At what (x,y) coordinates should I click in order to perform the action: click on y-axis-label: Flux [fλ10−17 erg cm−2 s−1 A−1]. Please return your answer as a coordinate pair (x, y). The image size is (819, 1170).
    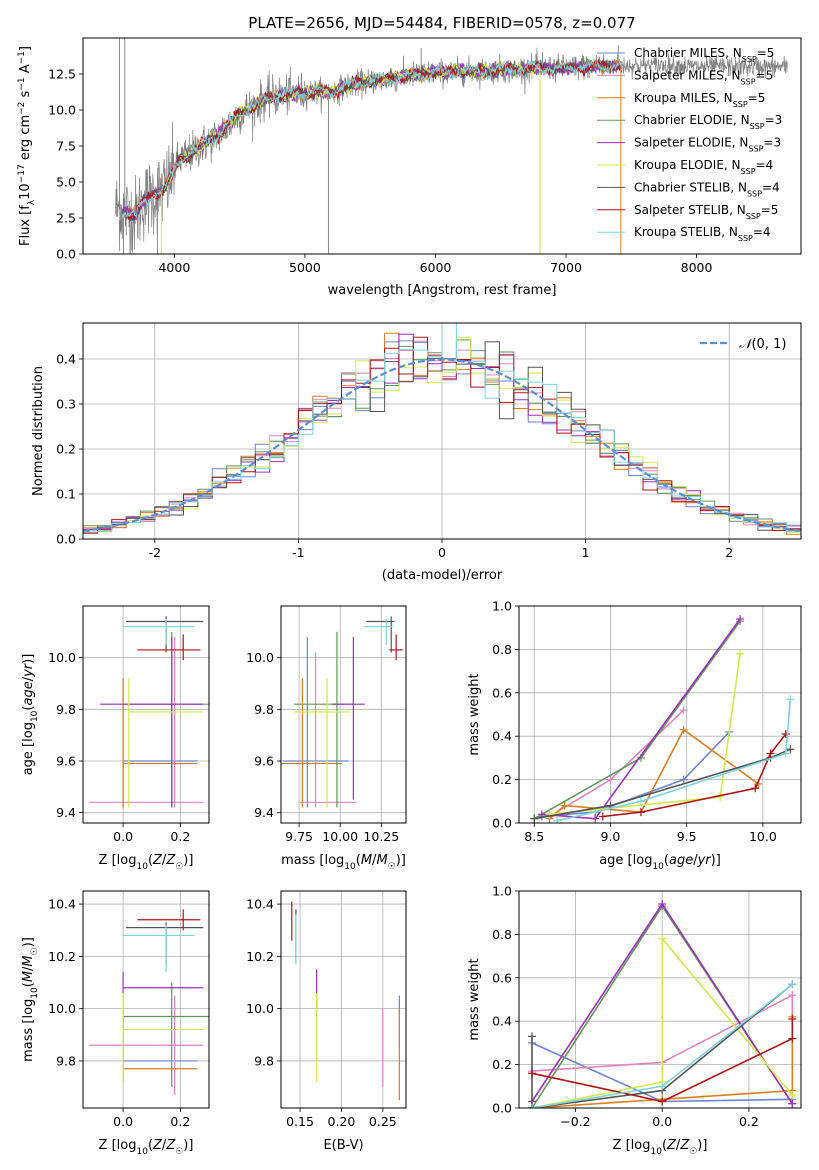
    Looking at the image, I should click on (27, 146).